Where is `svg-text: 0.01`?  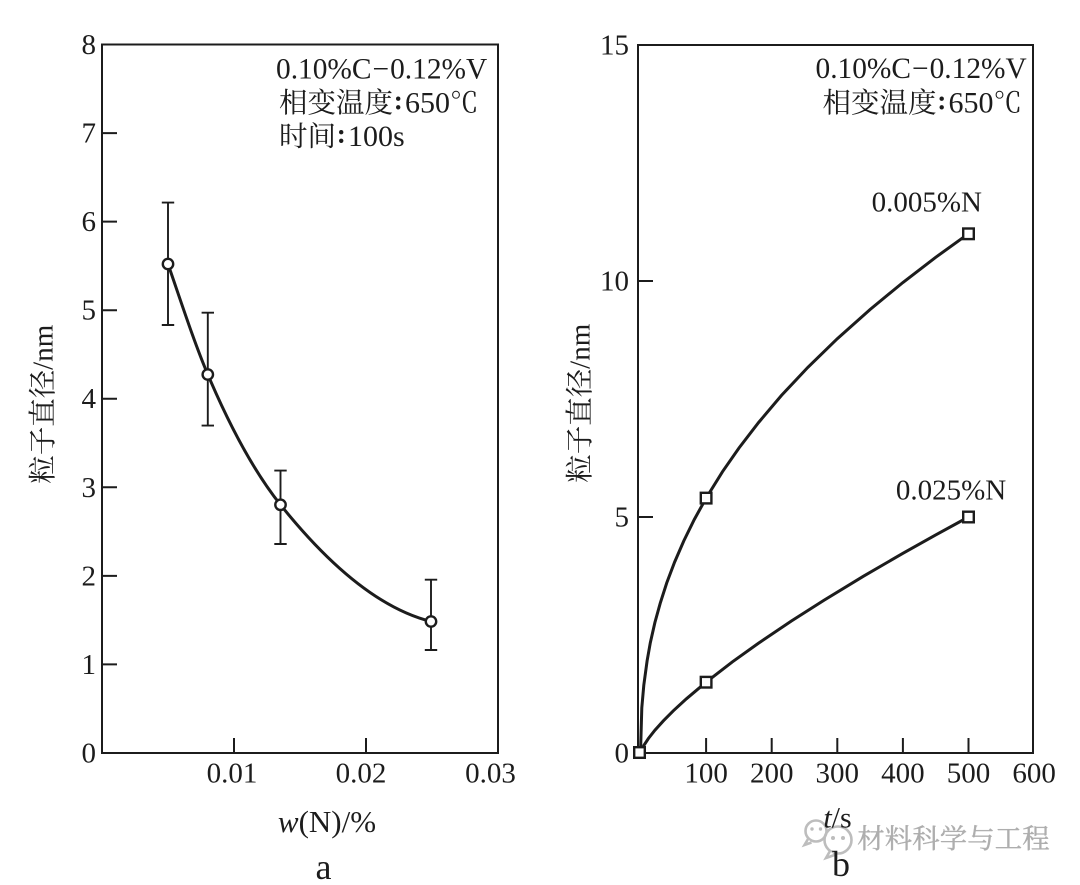 svg-text: 0.01 is located at coordinates (232, 774).